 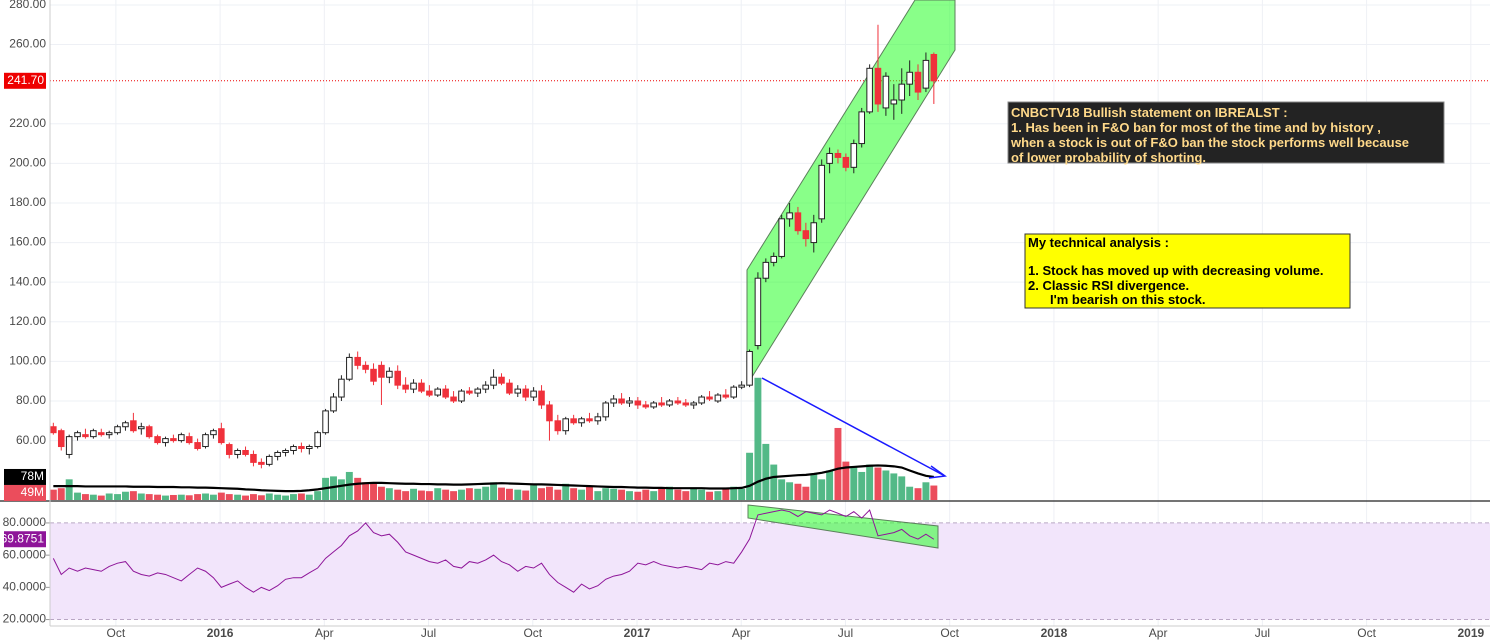 I want to click on analysis-box, so click(x=1187, y=271).